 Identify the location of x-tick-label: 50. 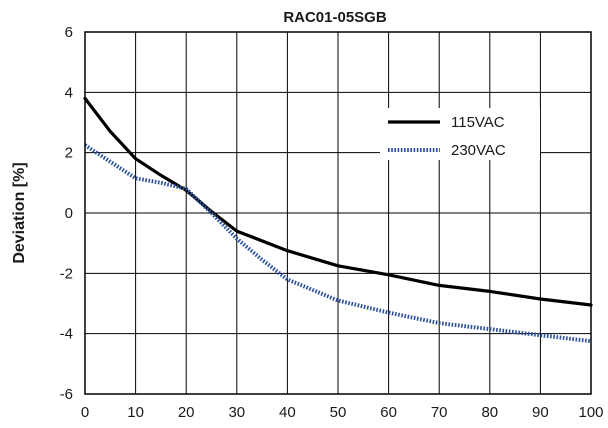
(338, 412).